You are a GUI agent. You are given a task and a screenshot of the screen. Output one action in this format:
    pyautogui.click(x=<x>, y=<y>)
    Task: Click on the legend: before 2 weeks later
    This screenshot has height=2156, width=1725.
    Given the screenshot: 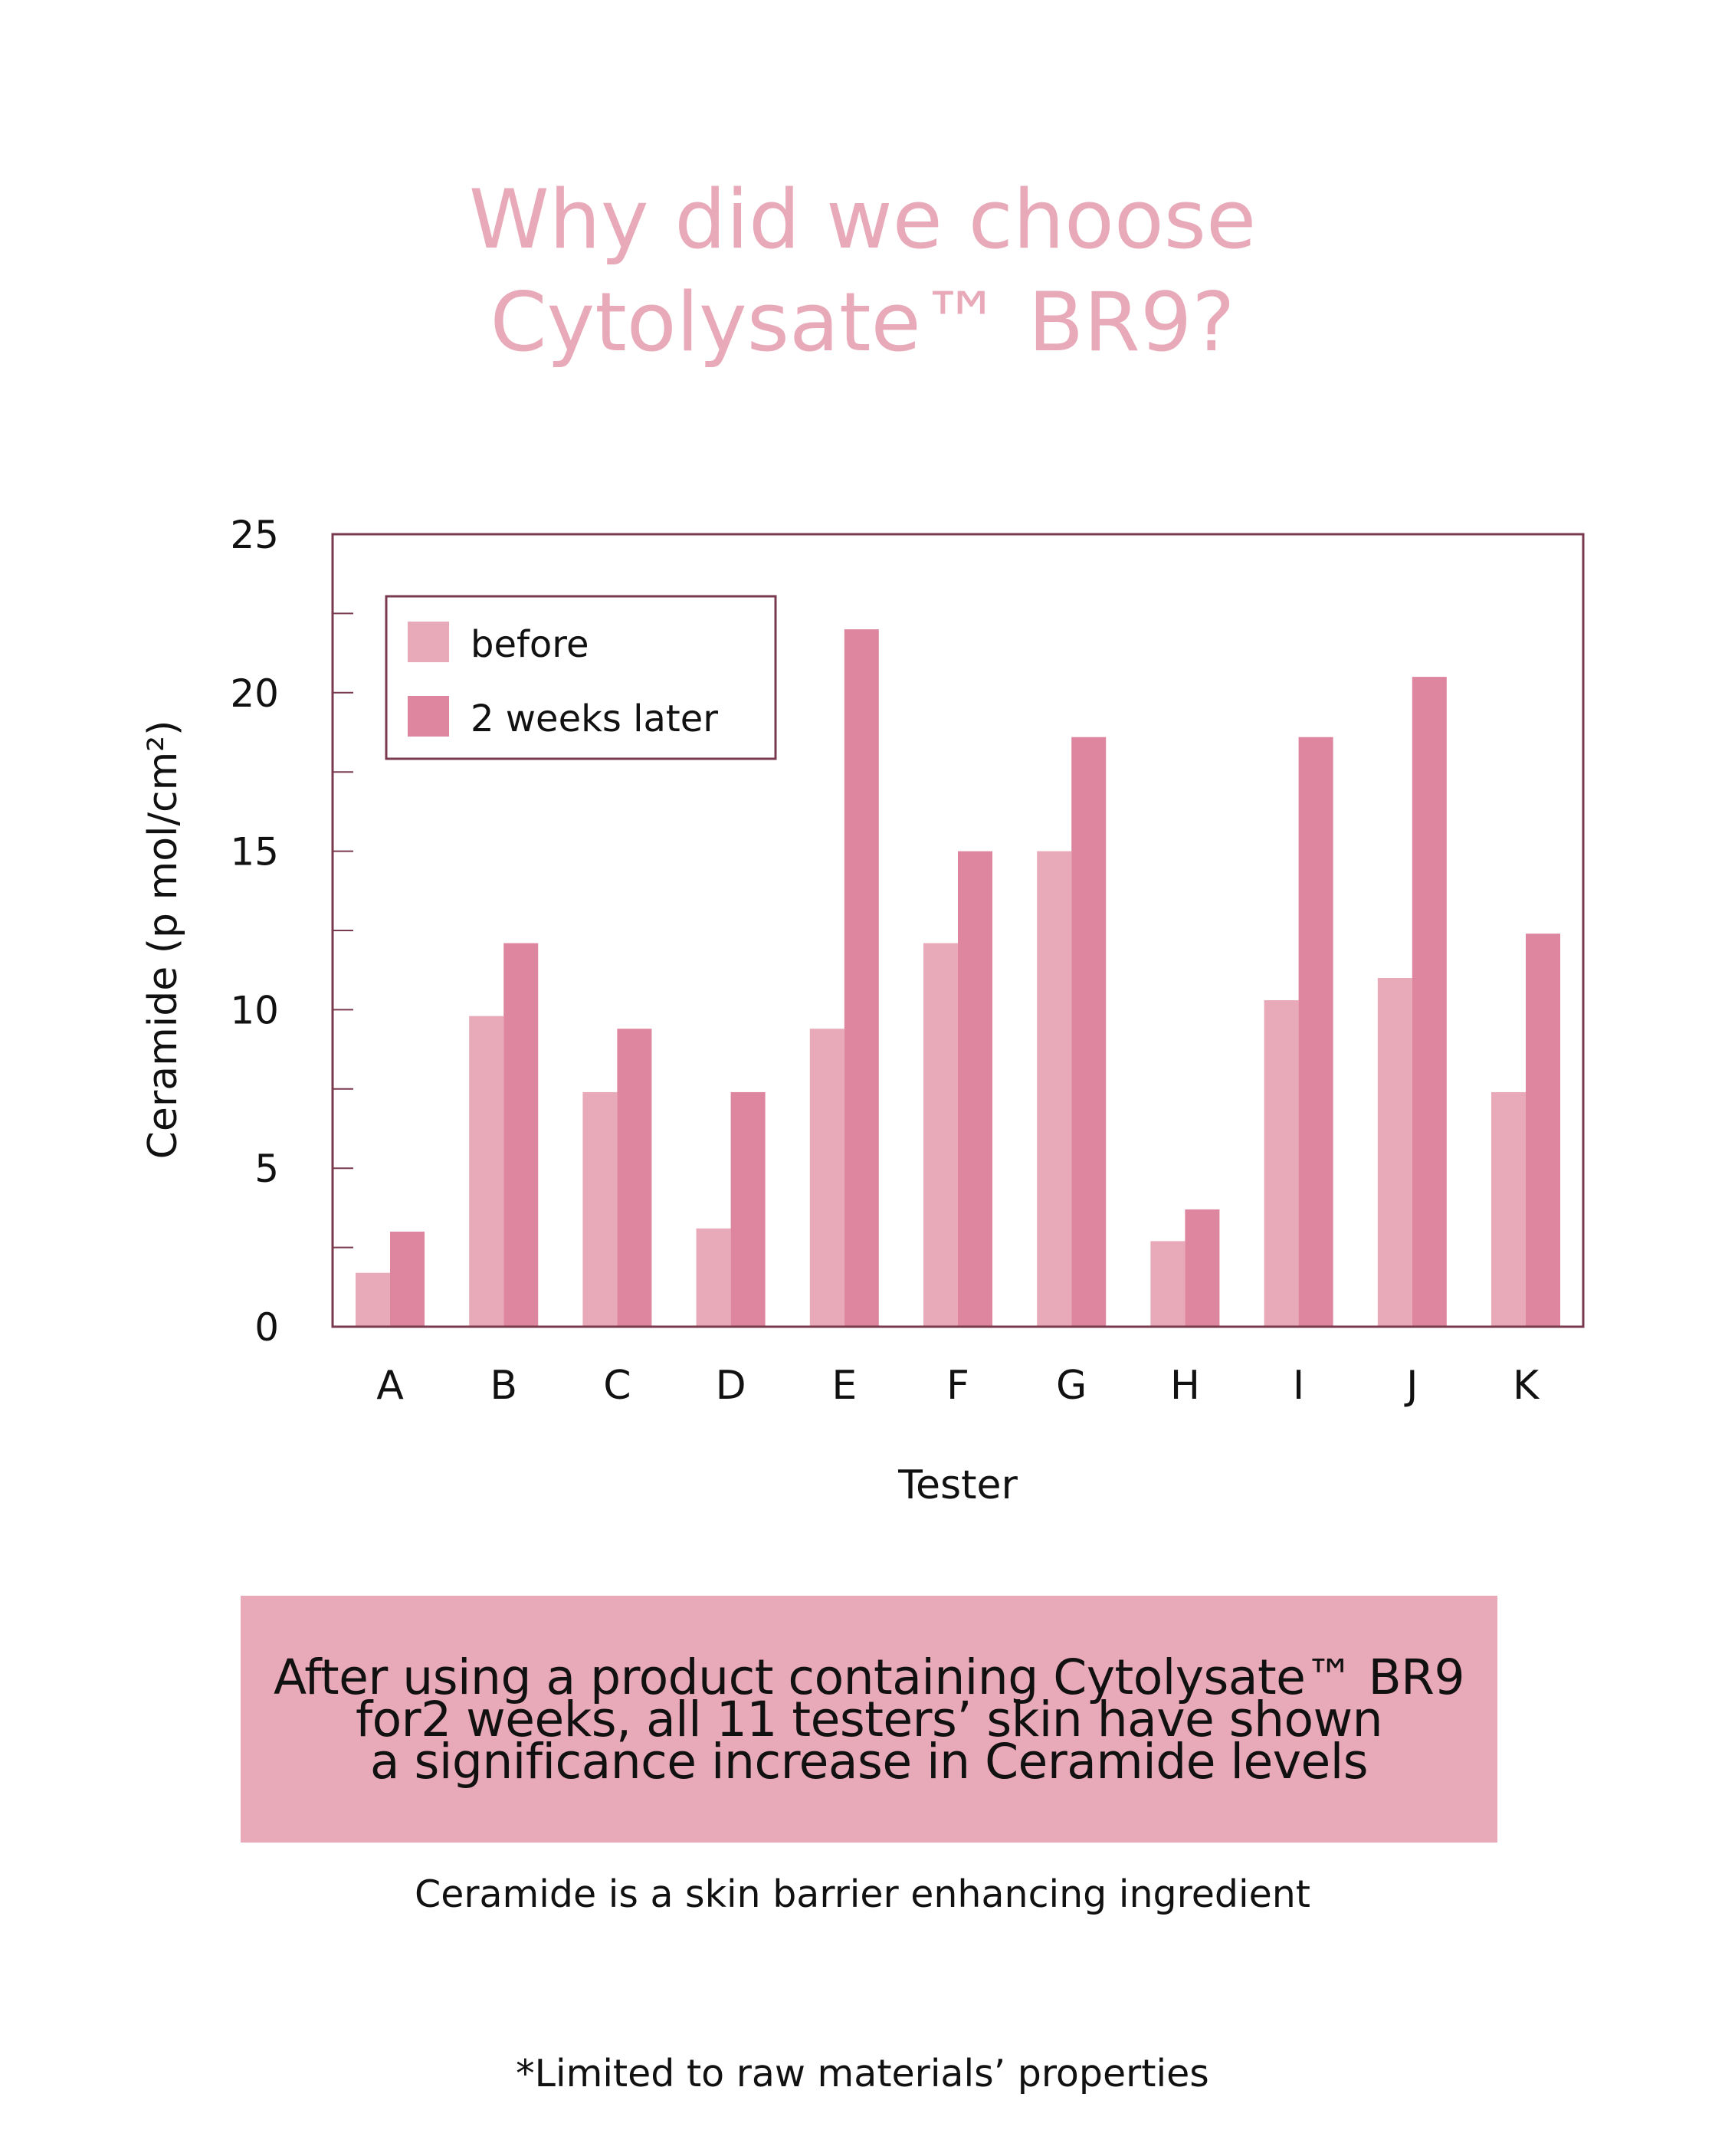 What is the action you would take?
    pyautogui.click(x=581, y=678)
    